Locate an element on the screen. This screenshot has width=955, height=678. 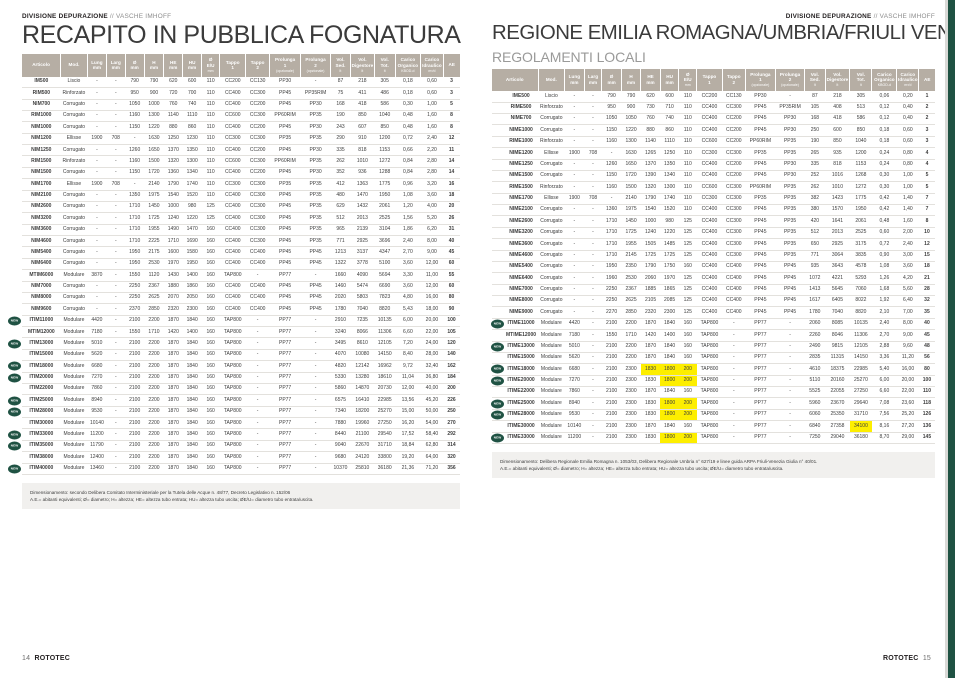
cell-value: 3,30 is located at coordinates (408, 275).